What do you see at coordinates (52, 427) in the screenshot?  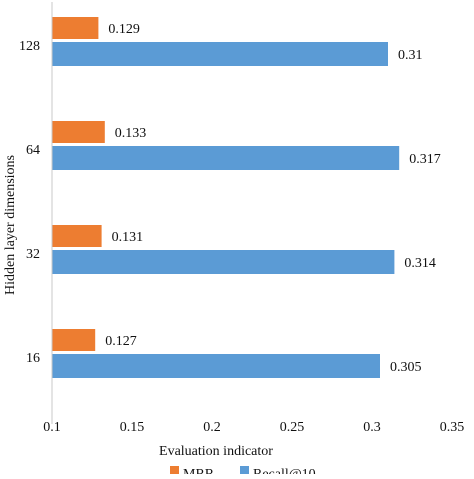 I see `x-tick-label: 0.1` at bounding box center [52, 427].